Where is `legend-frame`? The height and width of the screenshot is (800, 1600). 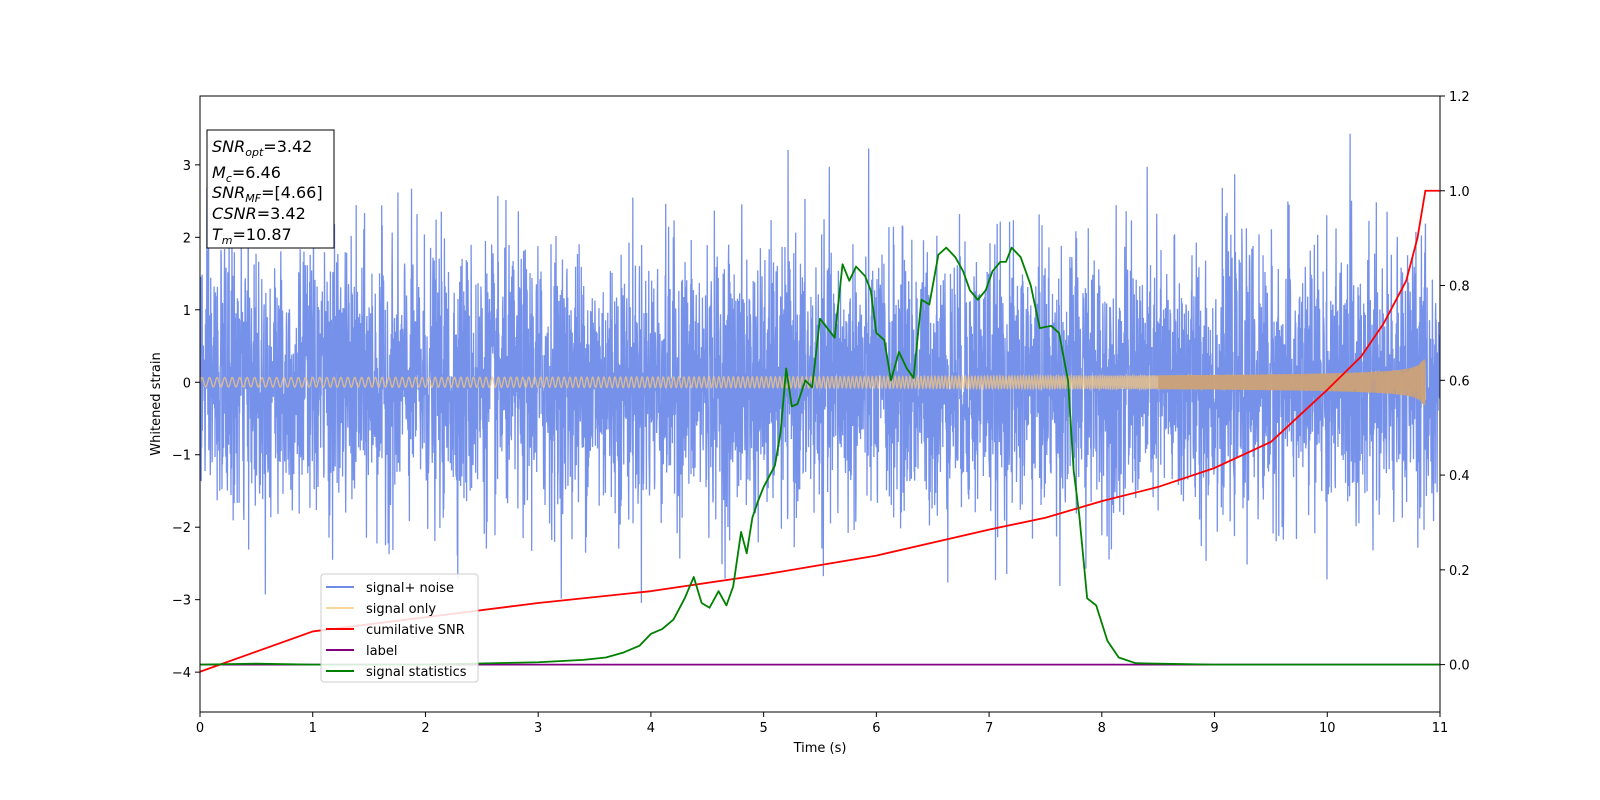 legend-frame is located at coordinates (399, 628).